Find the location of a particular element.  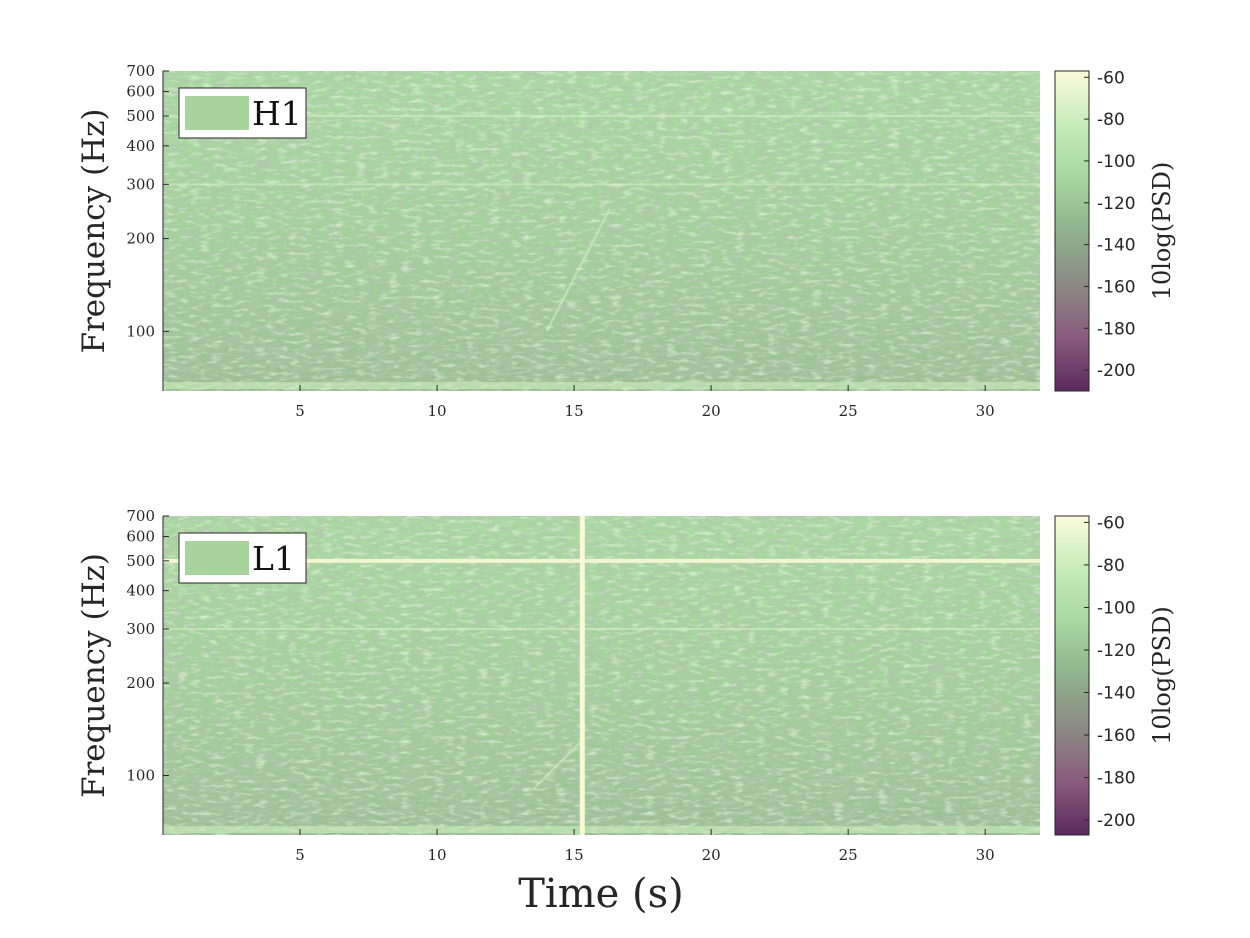

legend-label: L1 is located at coordinates (273, 558).